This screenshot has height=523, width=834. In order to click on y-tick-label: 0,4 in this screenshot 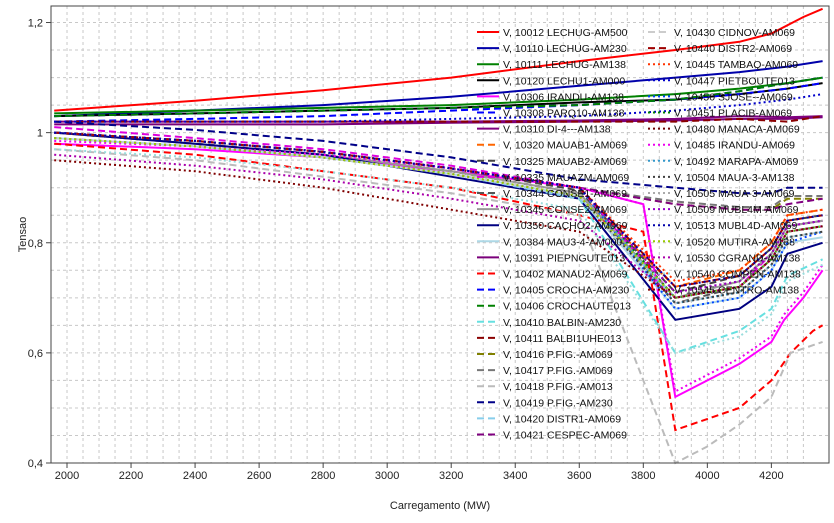, I will do `click(35, 464)`.